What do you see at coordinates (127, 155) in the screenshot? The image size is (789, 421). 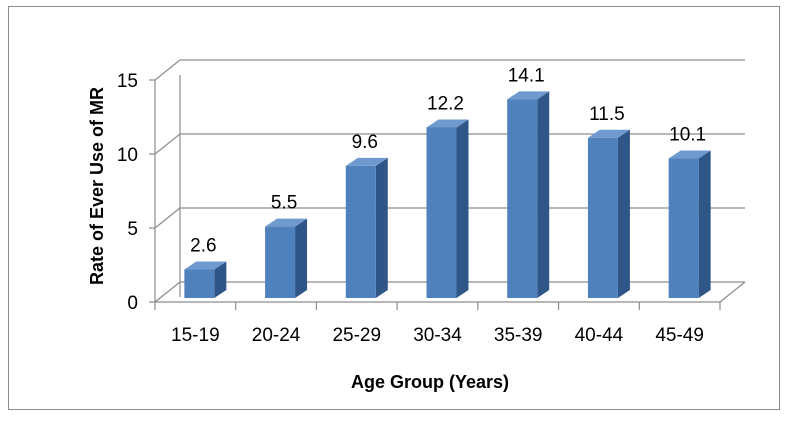 I see `y-tick-label: 10` at bounding box center [127, 155].